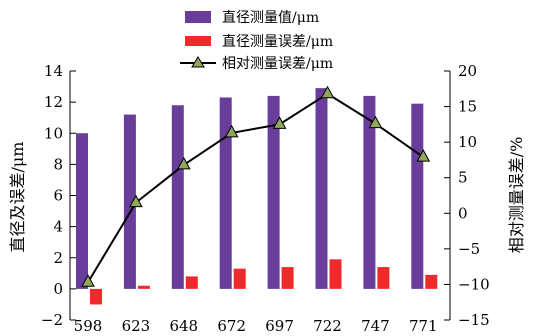 This screenshot has width=535, height=336. I want to click on right-tick-label: 15, so click(467, 107).